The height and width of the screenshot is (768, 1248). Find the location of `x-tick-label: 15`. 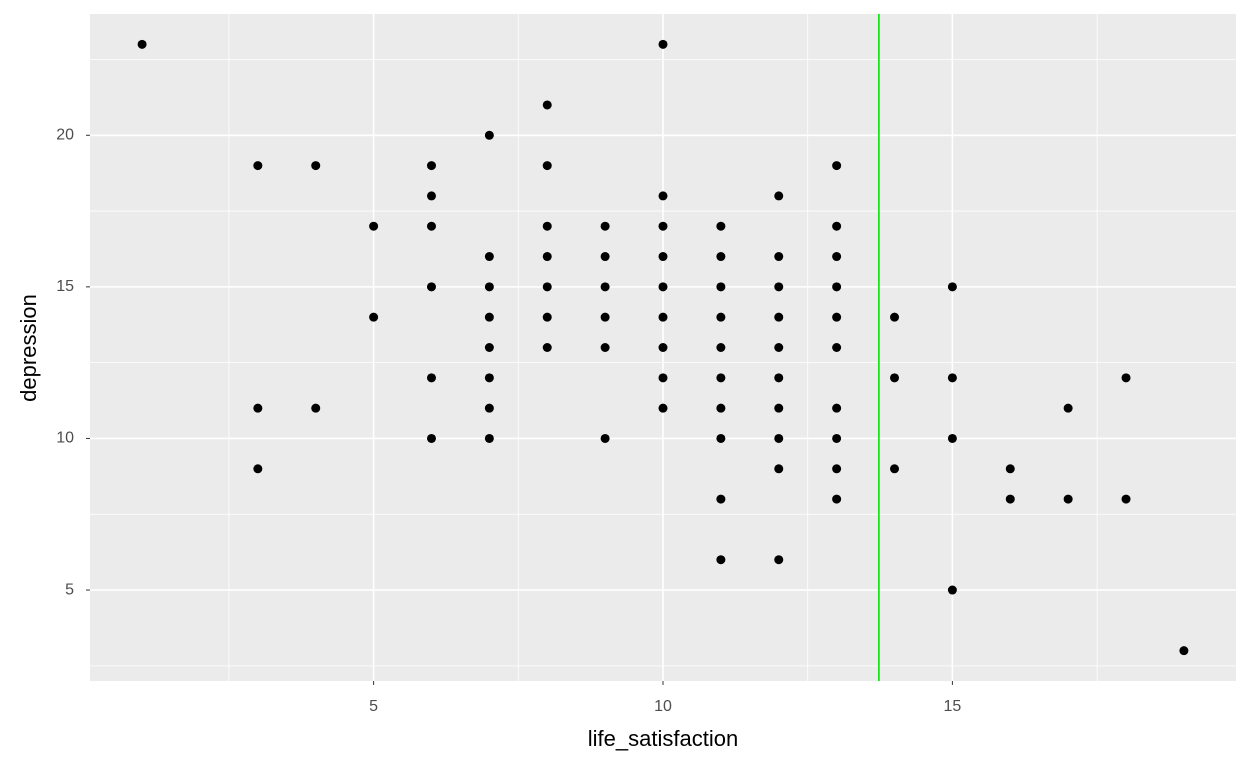

x-tick-label: 15 is located at coordinates (952, 706).